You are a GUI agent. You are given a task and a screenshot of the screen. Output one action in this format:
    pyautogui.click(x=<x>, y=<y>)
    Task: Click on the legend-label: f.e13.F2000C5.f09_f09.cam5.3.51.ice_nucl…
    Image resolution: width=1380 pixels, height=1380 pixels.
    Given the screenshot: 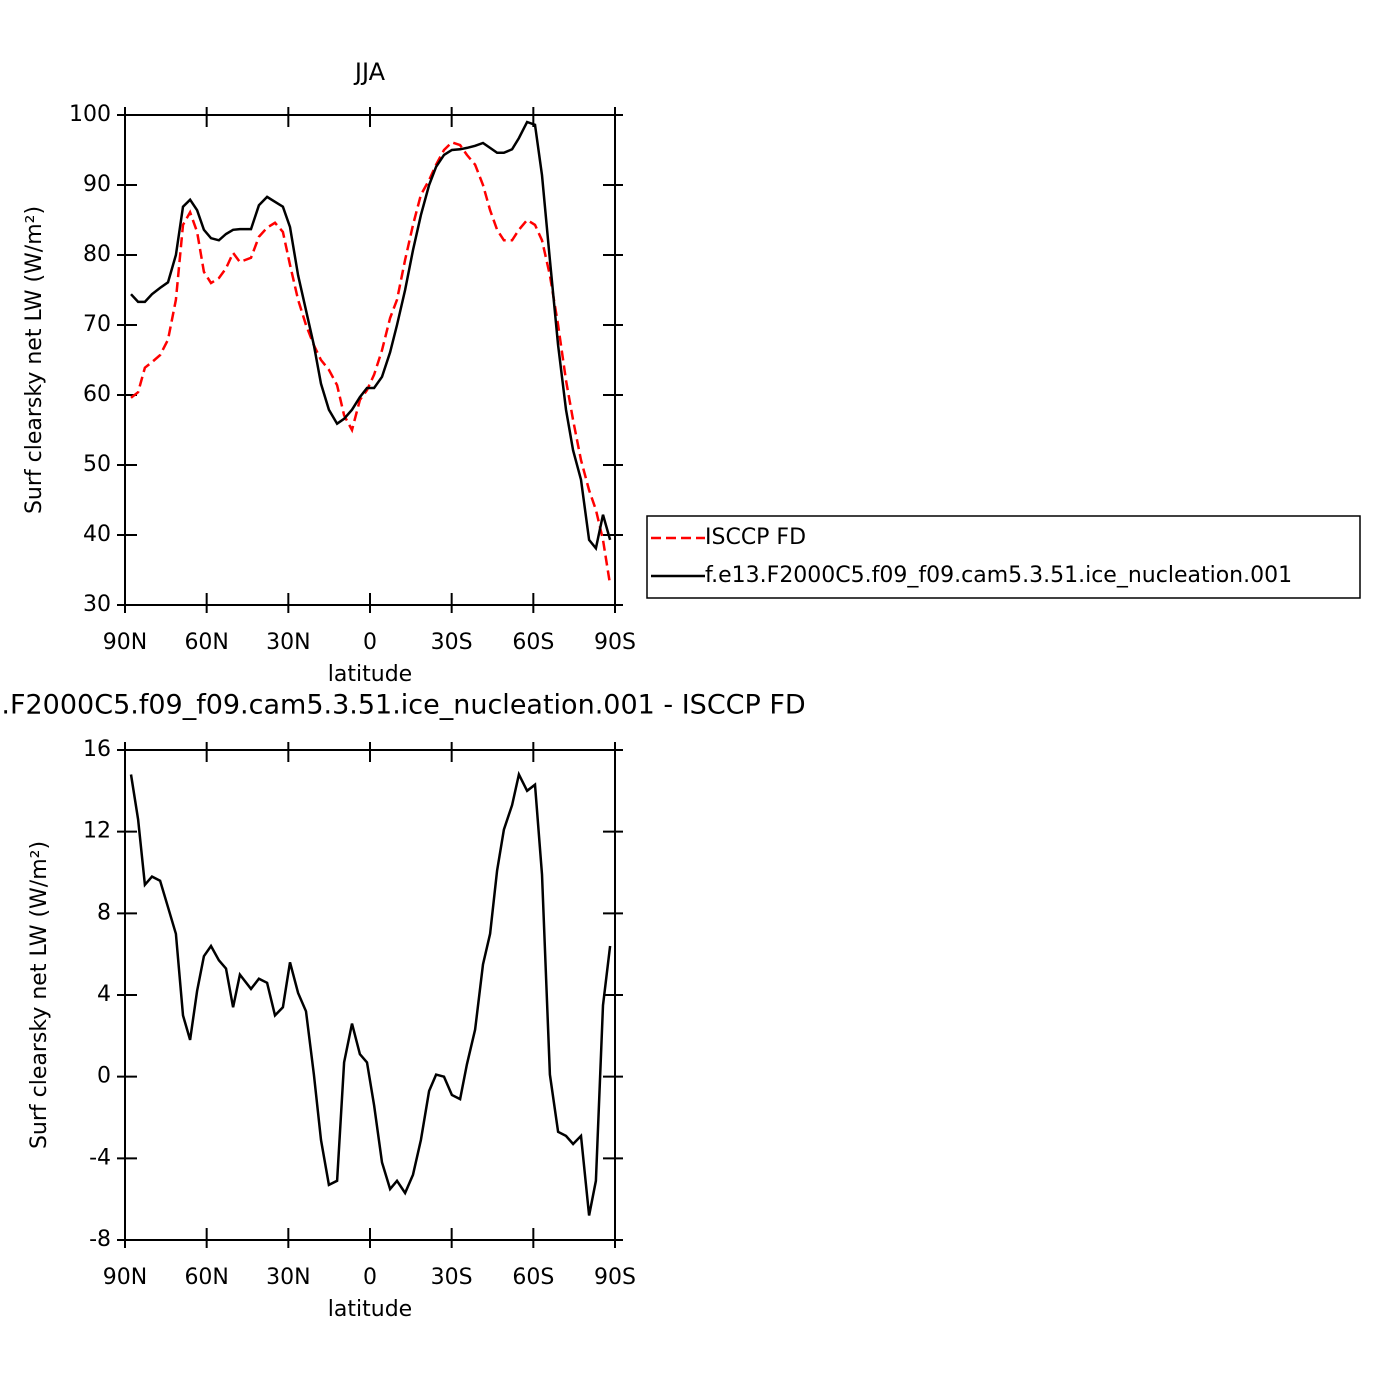 What is the action you would take?
    pyautogui.click(x=998, y=575)
    